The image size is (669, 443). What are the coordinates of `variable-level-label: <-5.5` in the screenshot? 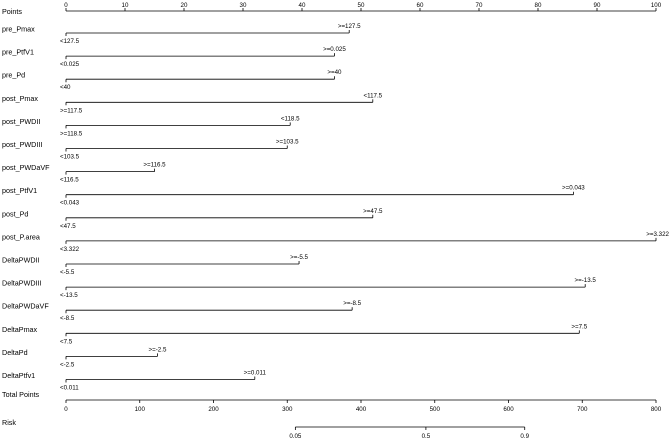 It's located at (67, 272).